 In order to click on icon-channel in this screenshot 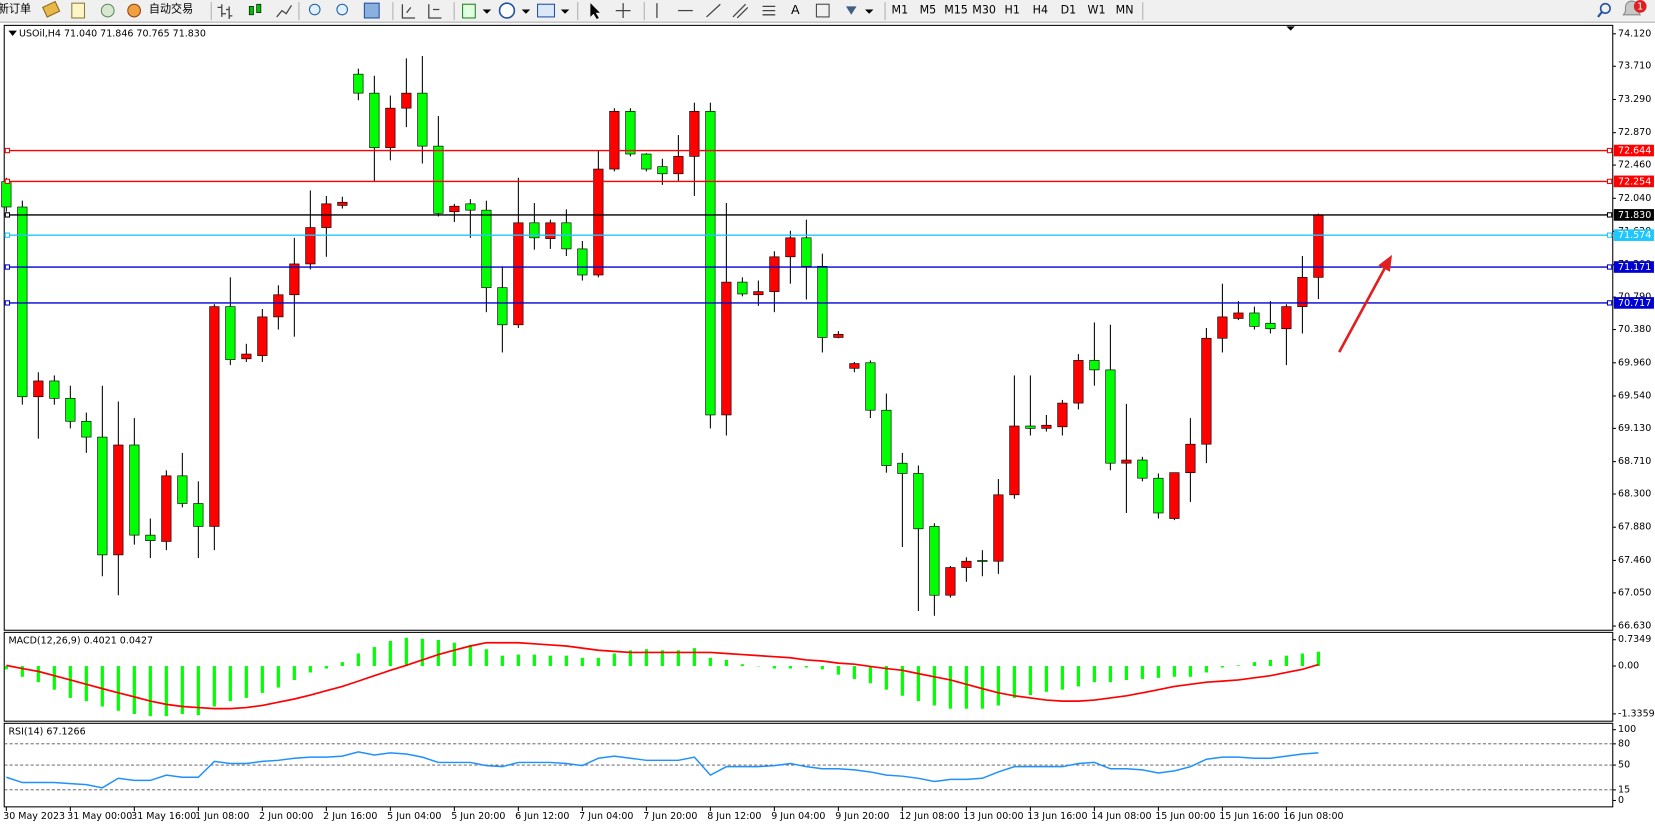, I will do `click(740, 11)`.